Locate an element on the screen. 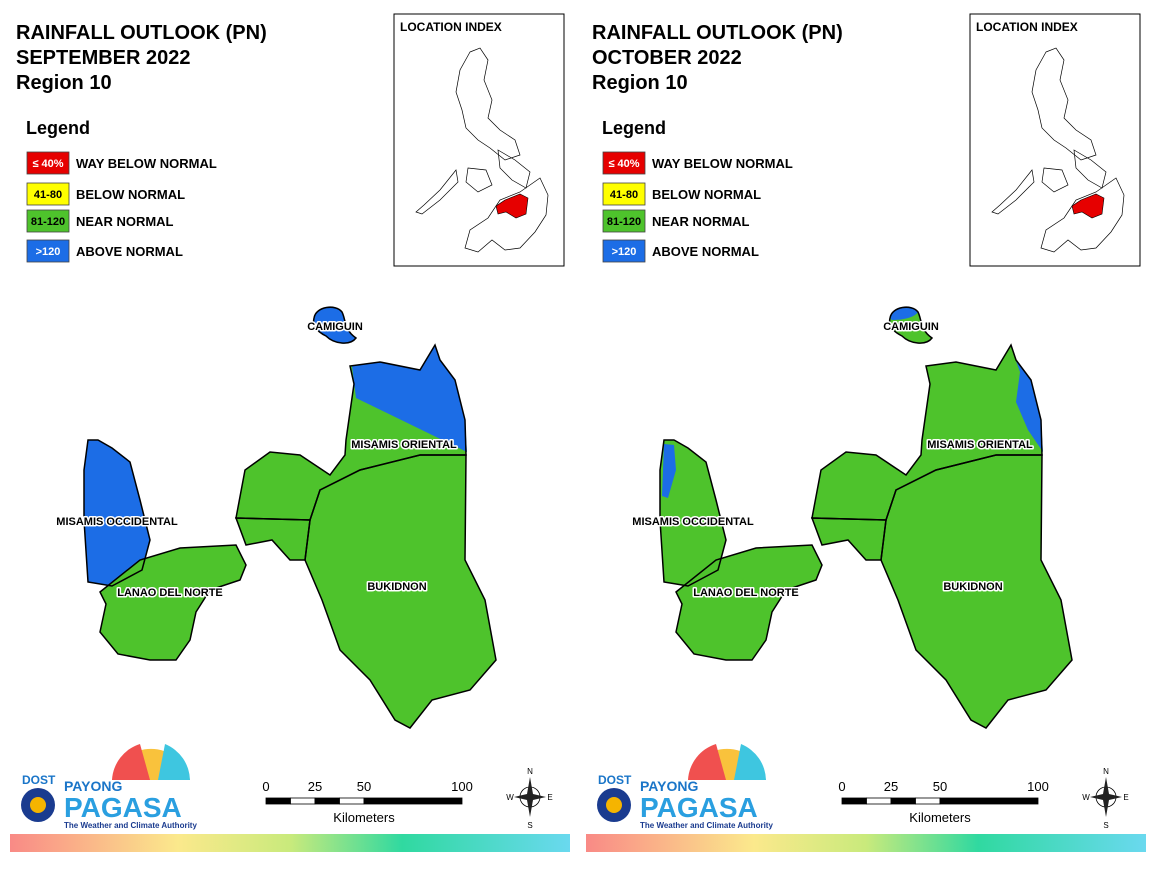  compass-letter: W is located at coordinates (1086, 797).